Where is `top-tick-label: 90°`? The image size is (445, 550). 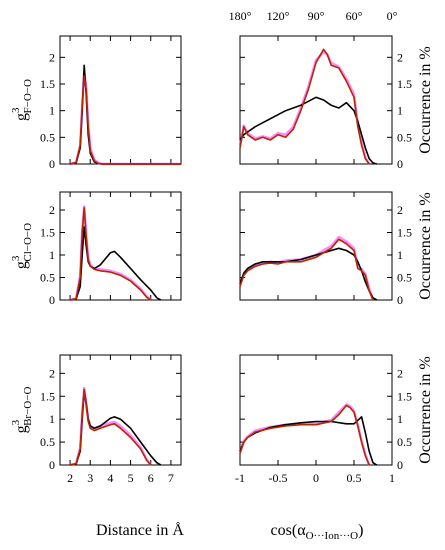 top-tick-label: 90° is located at coordinates (316, 16).